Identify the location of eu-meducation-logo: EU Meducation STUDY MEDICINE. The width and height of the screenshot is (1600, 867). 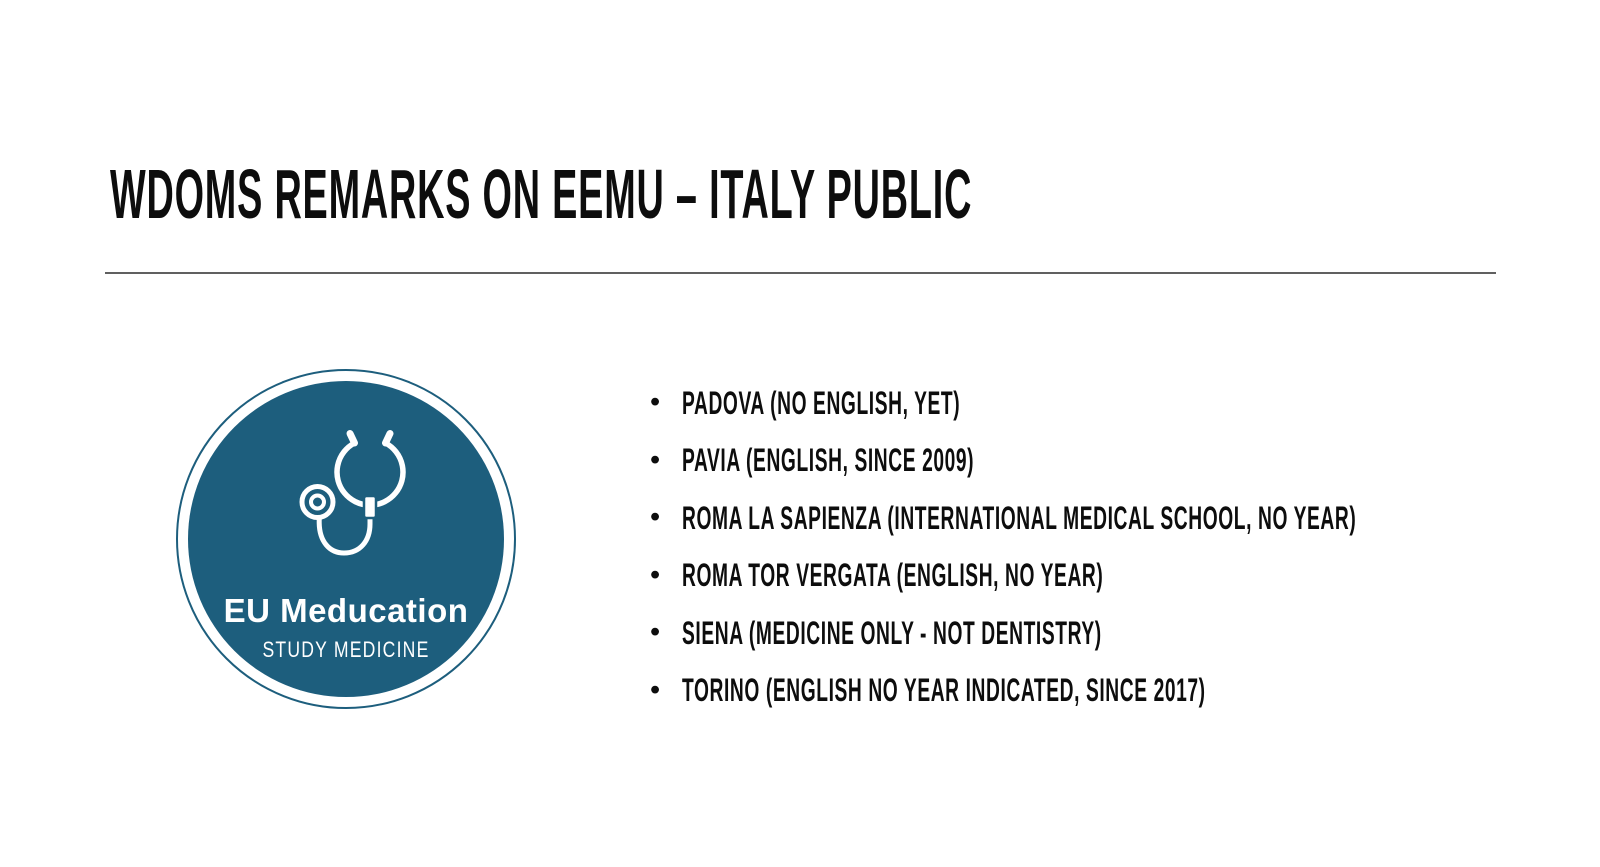
(346, 539).